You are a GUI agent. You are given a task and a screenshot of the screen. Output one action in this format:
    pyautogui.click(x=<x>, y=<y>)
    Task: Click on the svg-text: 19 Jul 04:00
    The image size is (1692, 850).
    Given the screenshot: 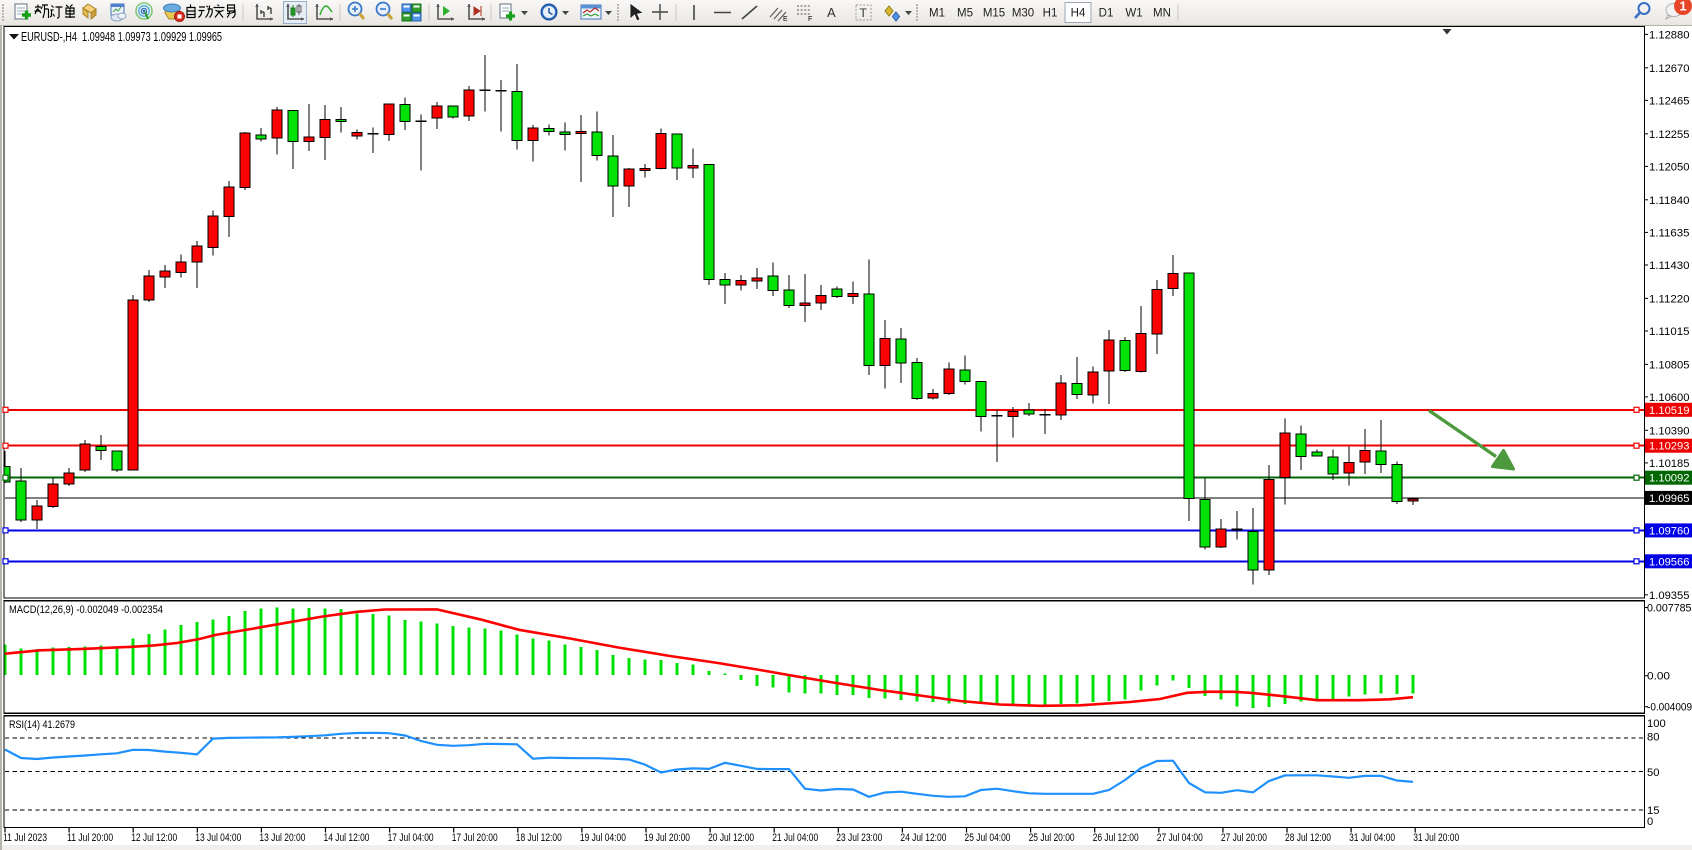 What is the action you would take?
    pyautogui.click(x=603, y=838)
    